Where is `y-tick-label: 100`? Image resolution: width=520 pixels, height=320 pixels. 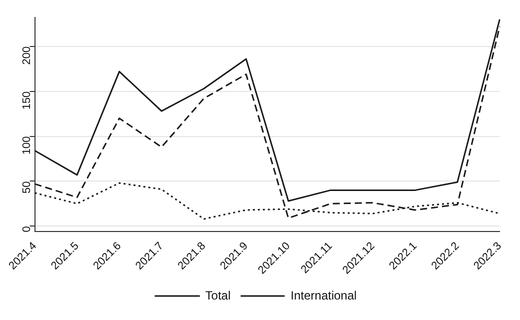
y-tick-label: 100 is located at coordinates (26, 145).